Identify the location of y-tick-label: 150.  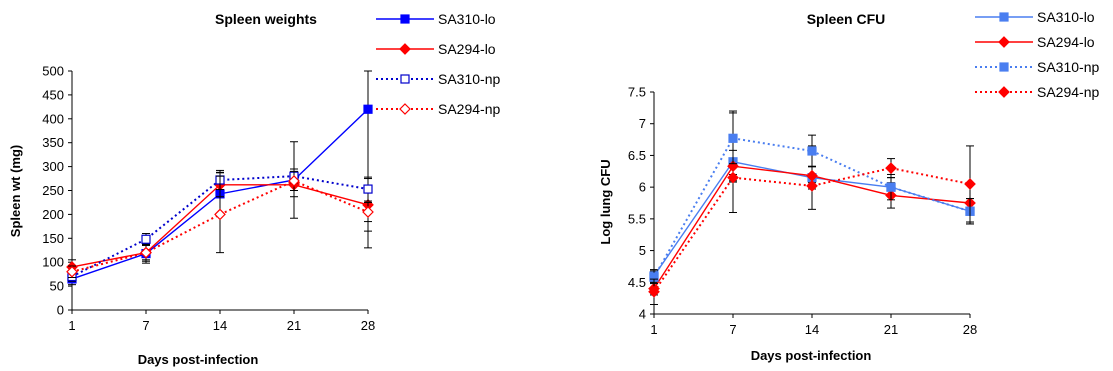
(53, 238).